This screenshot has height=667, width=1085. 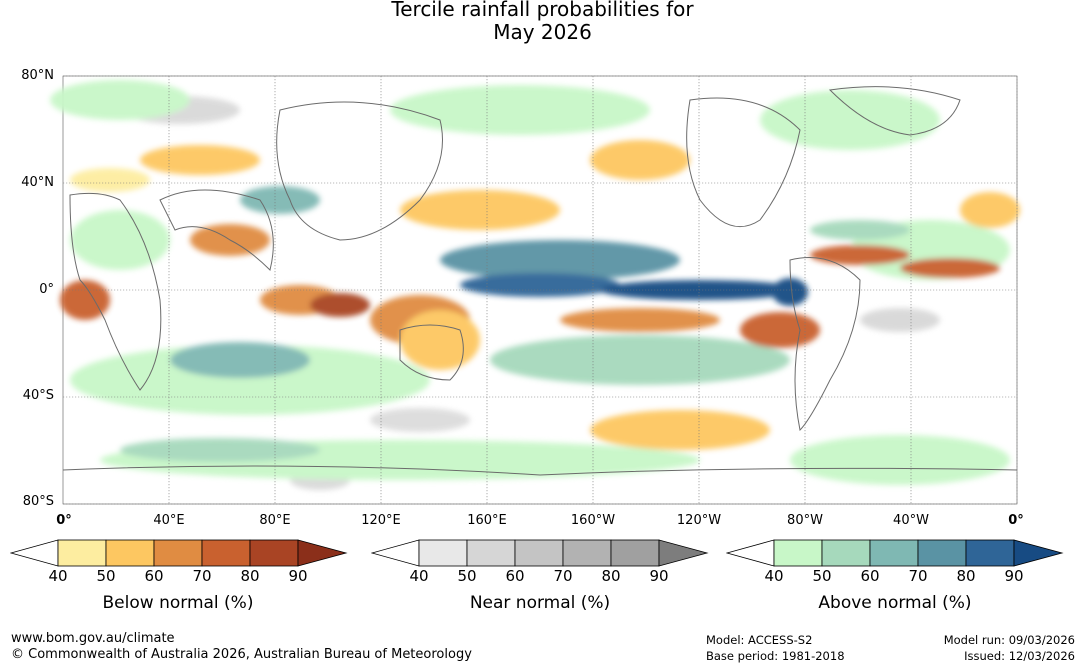 What do you see at coordinates (419, 576) in the screenshot?
I see `legend-near-tick-40: 40` at bounding box center [419, 576].